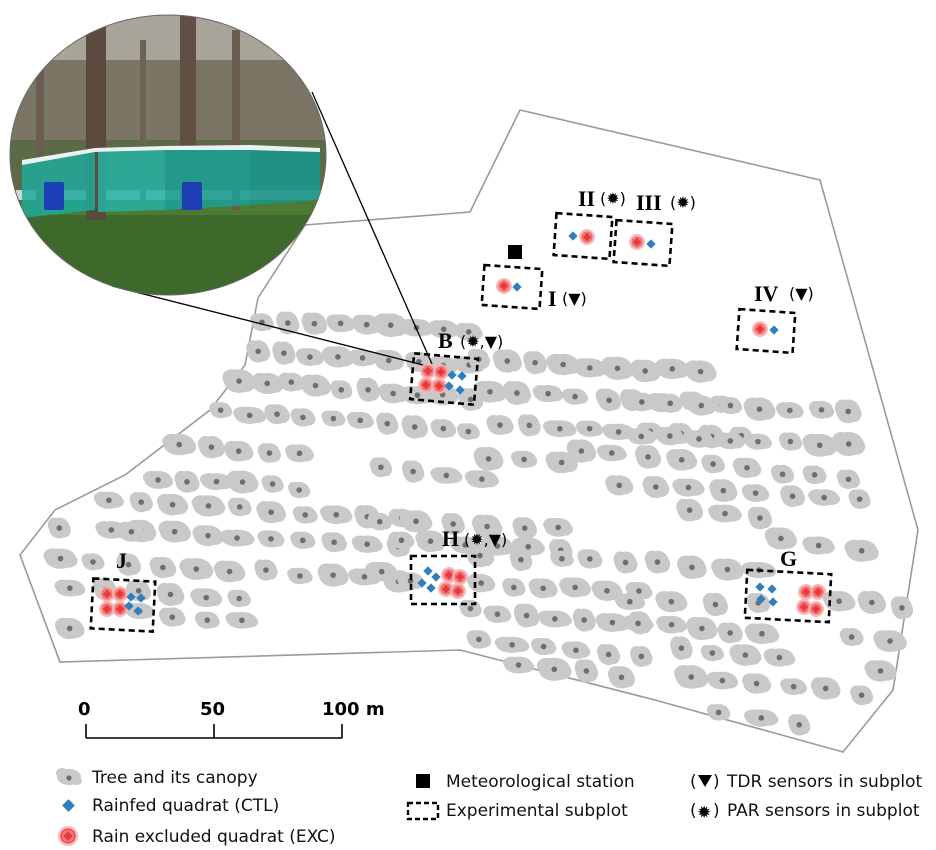 This screenshot has width=936, height=850. Describe the element at coordinates (157, 778) in the screenshot. I see `legend-item-tree: Tree and its canopy` at that location.